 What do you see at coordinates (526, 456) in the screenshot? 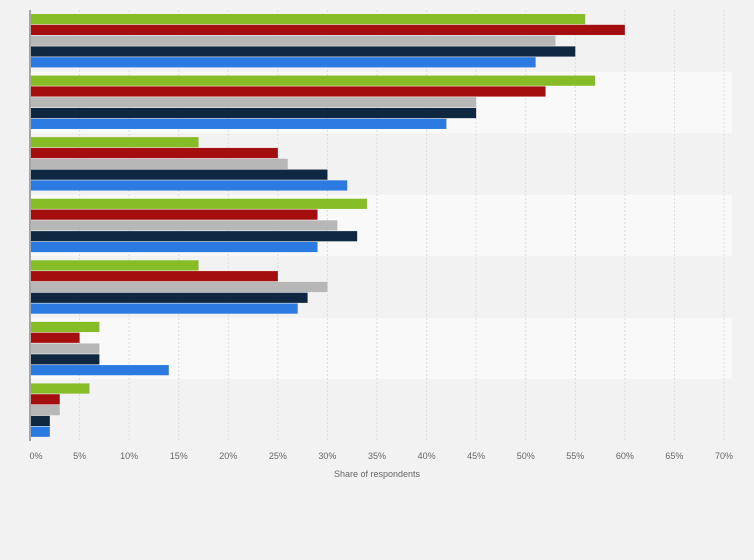
I see `x-tick-label: 50%` at bounding box center [526, 456].